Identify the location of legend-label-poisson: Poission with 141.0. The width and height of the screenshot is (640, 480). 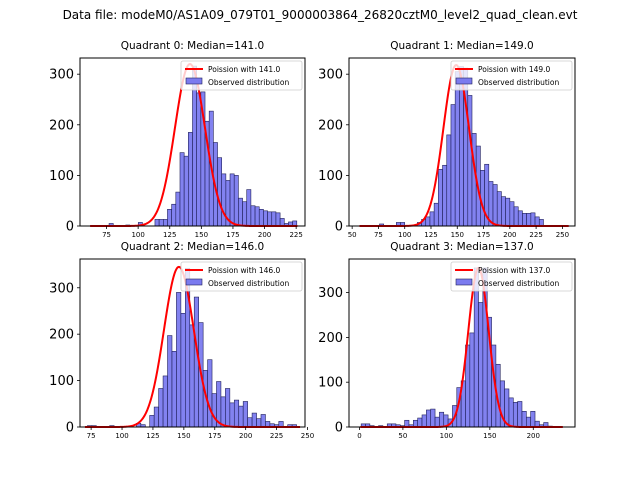
(244, 69).